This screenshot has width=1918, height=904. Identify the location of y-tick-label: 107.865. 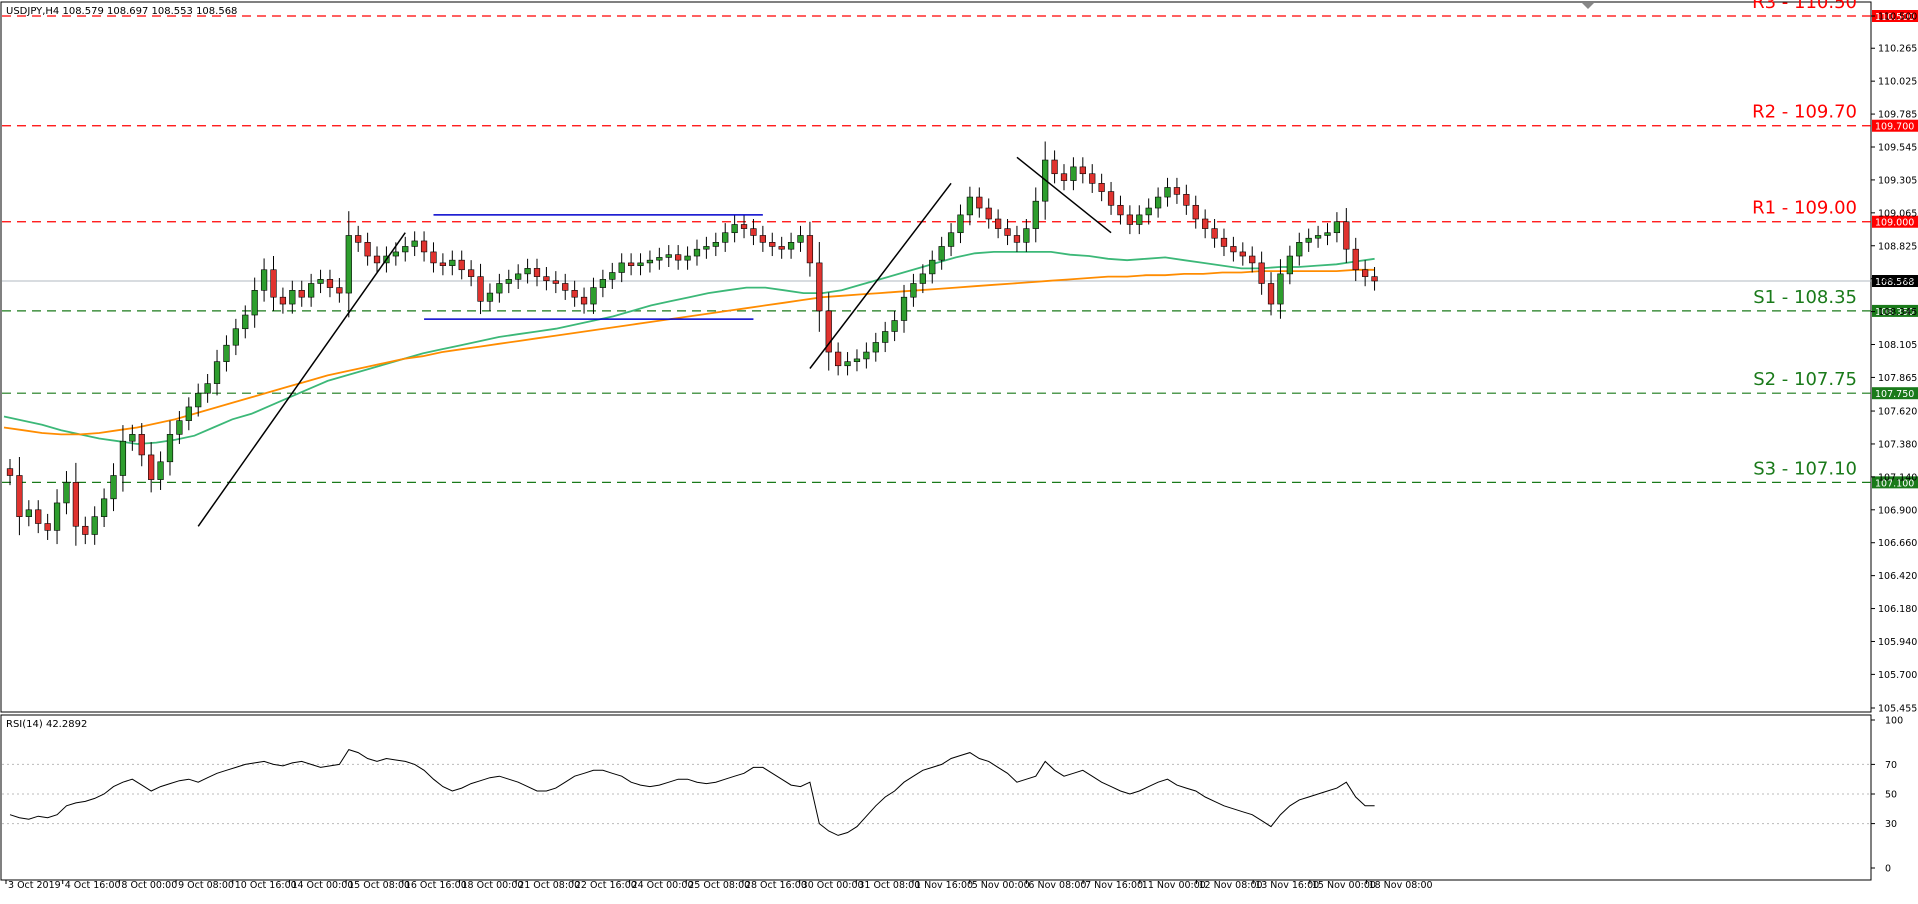
(1897, 378).